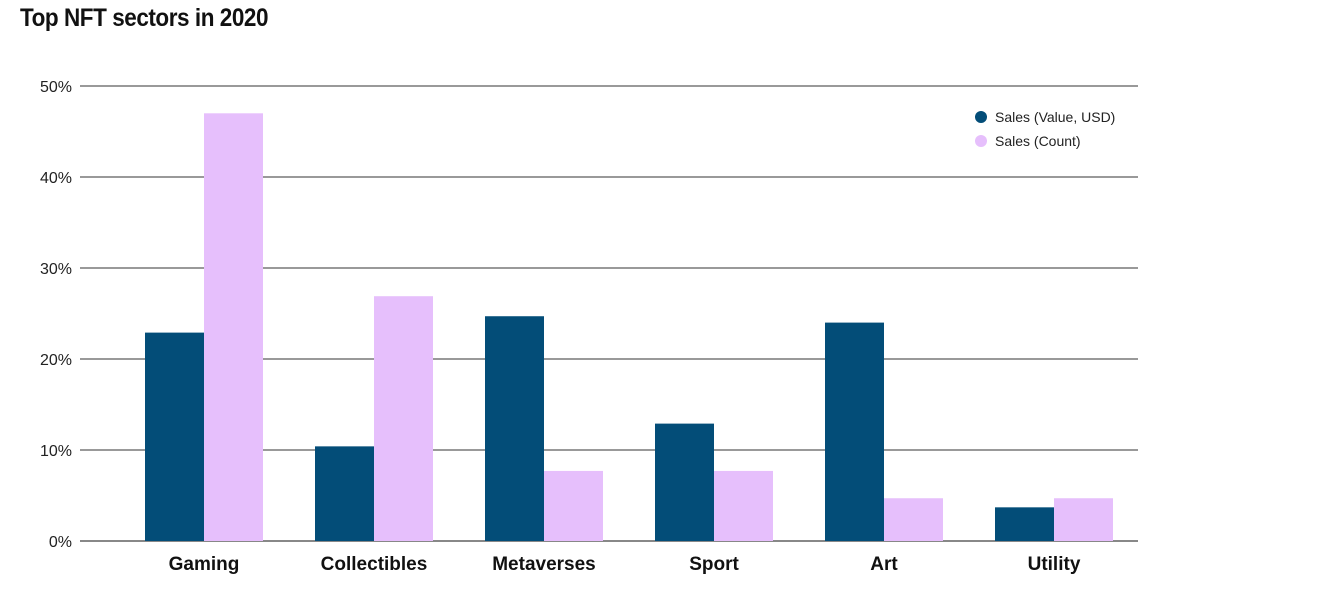 This screenshot has height=606, width=1336. Describe the element at coordinates (1055, 117) in the screenshot. I see `legend-label: Sales (Value, USD)` at that location.